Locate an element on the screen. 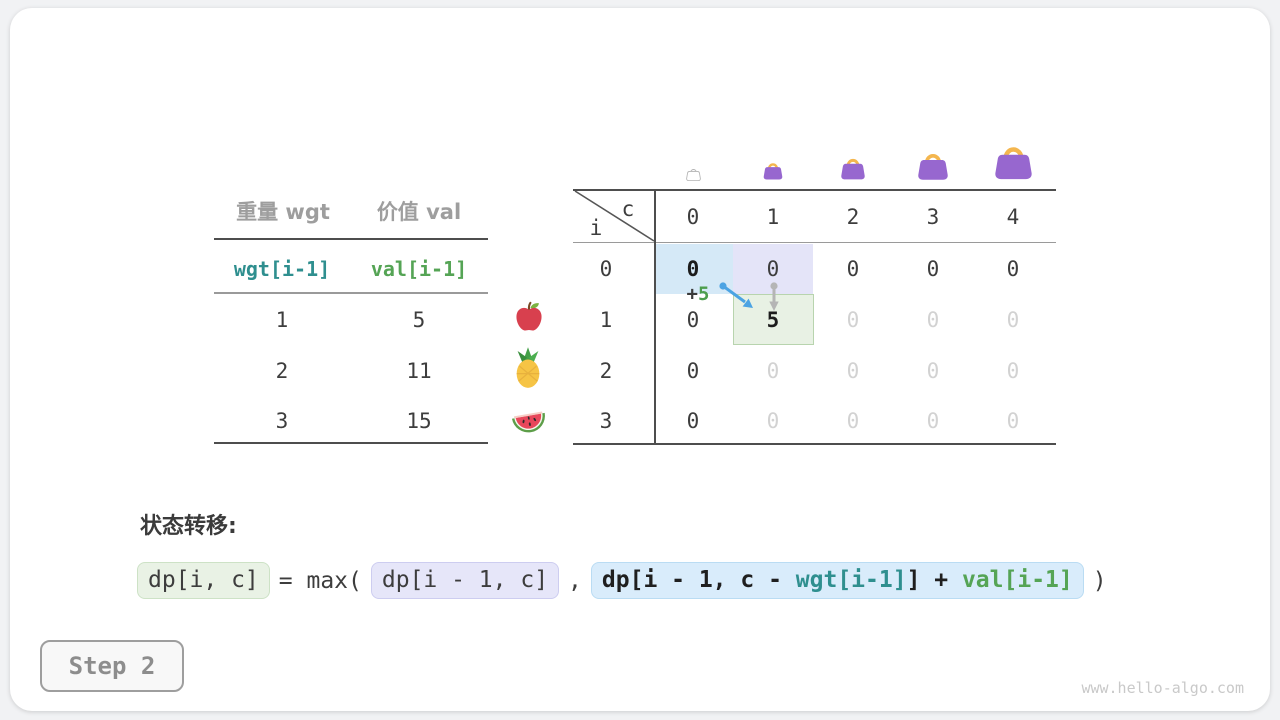 The image size is (1280, 720). plus-sign: + is located at coordinates (692, 294).